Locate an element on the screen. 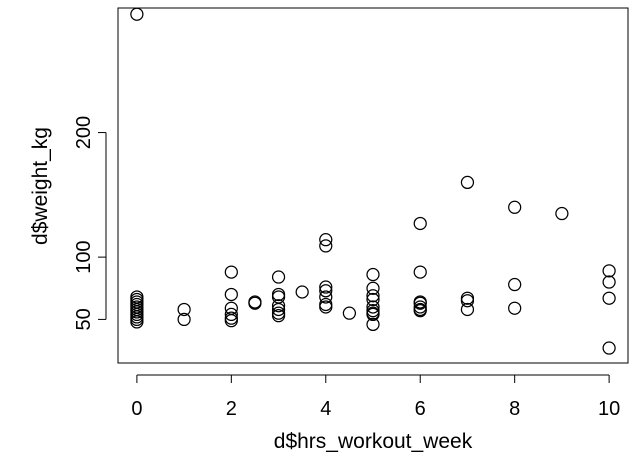  x-axis: 0 2 4 6 8 10 is located at coordinates (375, 397).